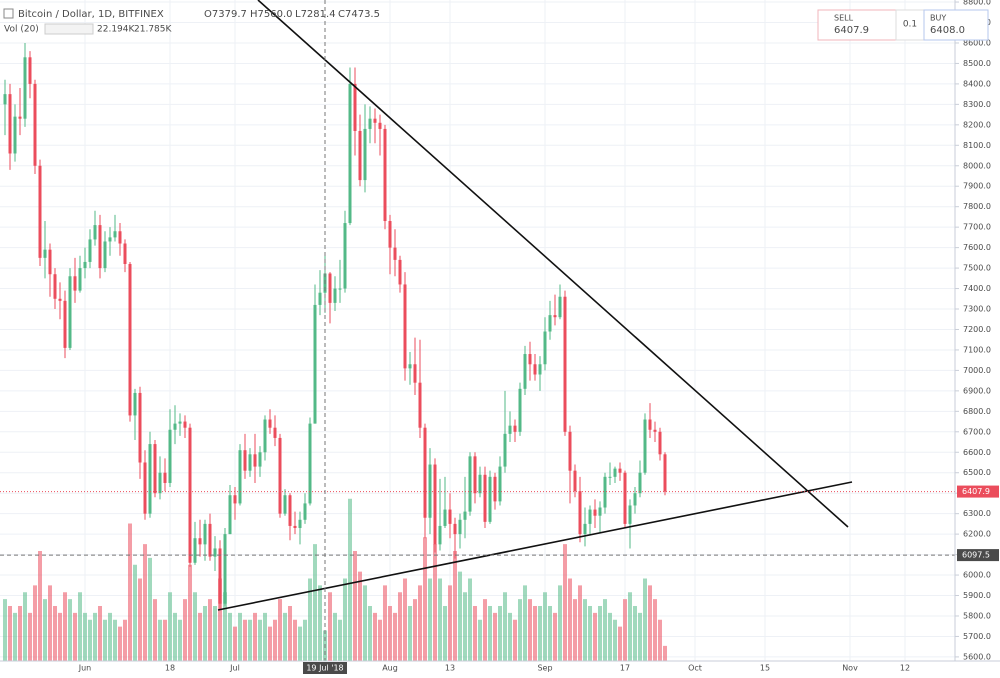 The width and height of the screenshot is (1000, 678). Describe the element at coordinates (535, 546) in the screenshot. I see `trend-line-lower` at that location.